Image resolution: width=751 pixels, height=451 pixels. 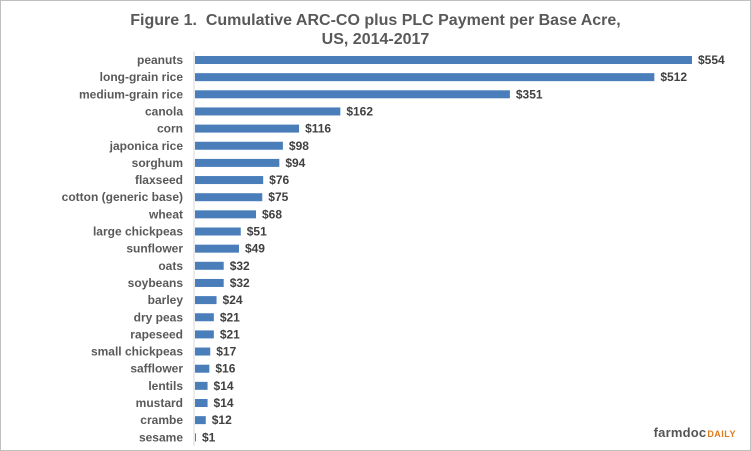 What do you see at coordinates (159, 403) in the screenshot?
I see `category-label: mustard` at bounding box center [159, 403].